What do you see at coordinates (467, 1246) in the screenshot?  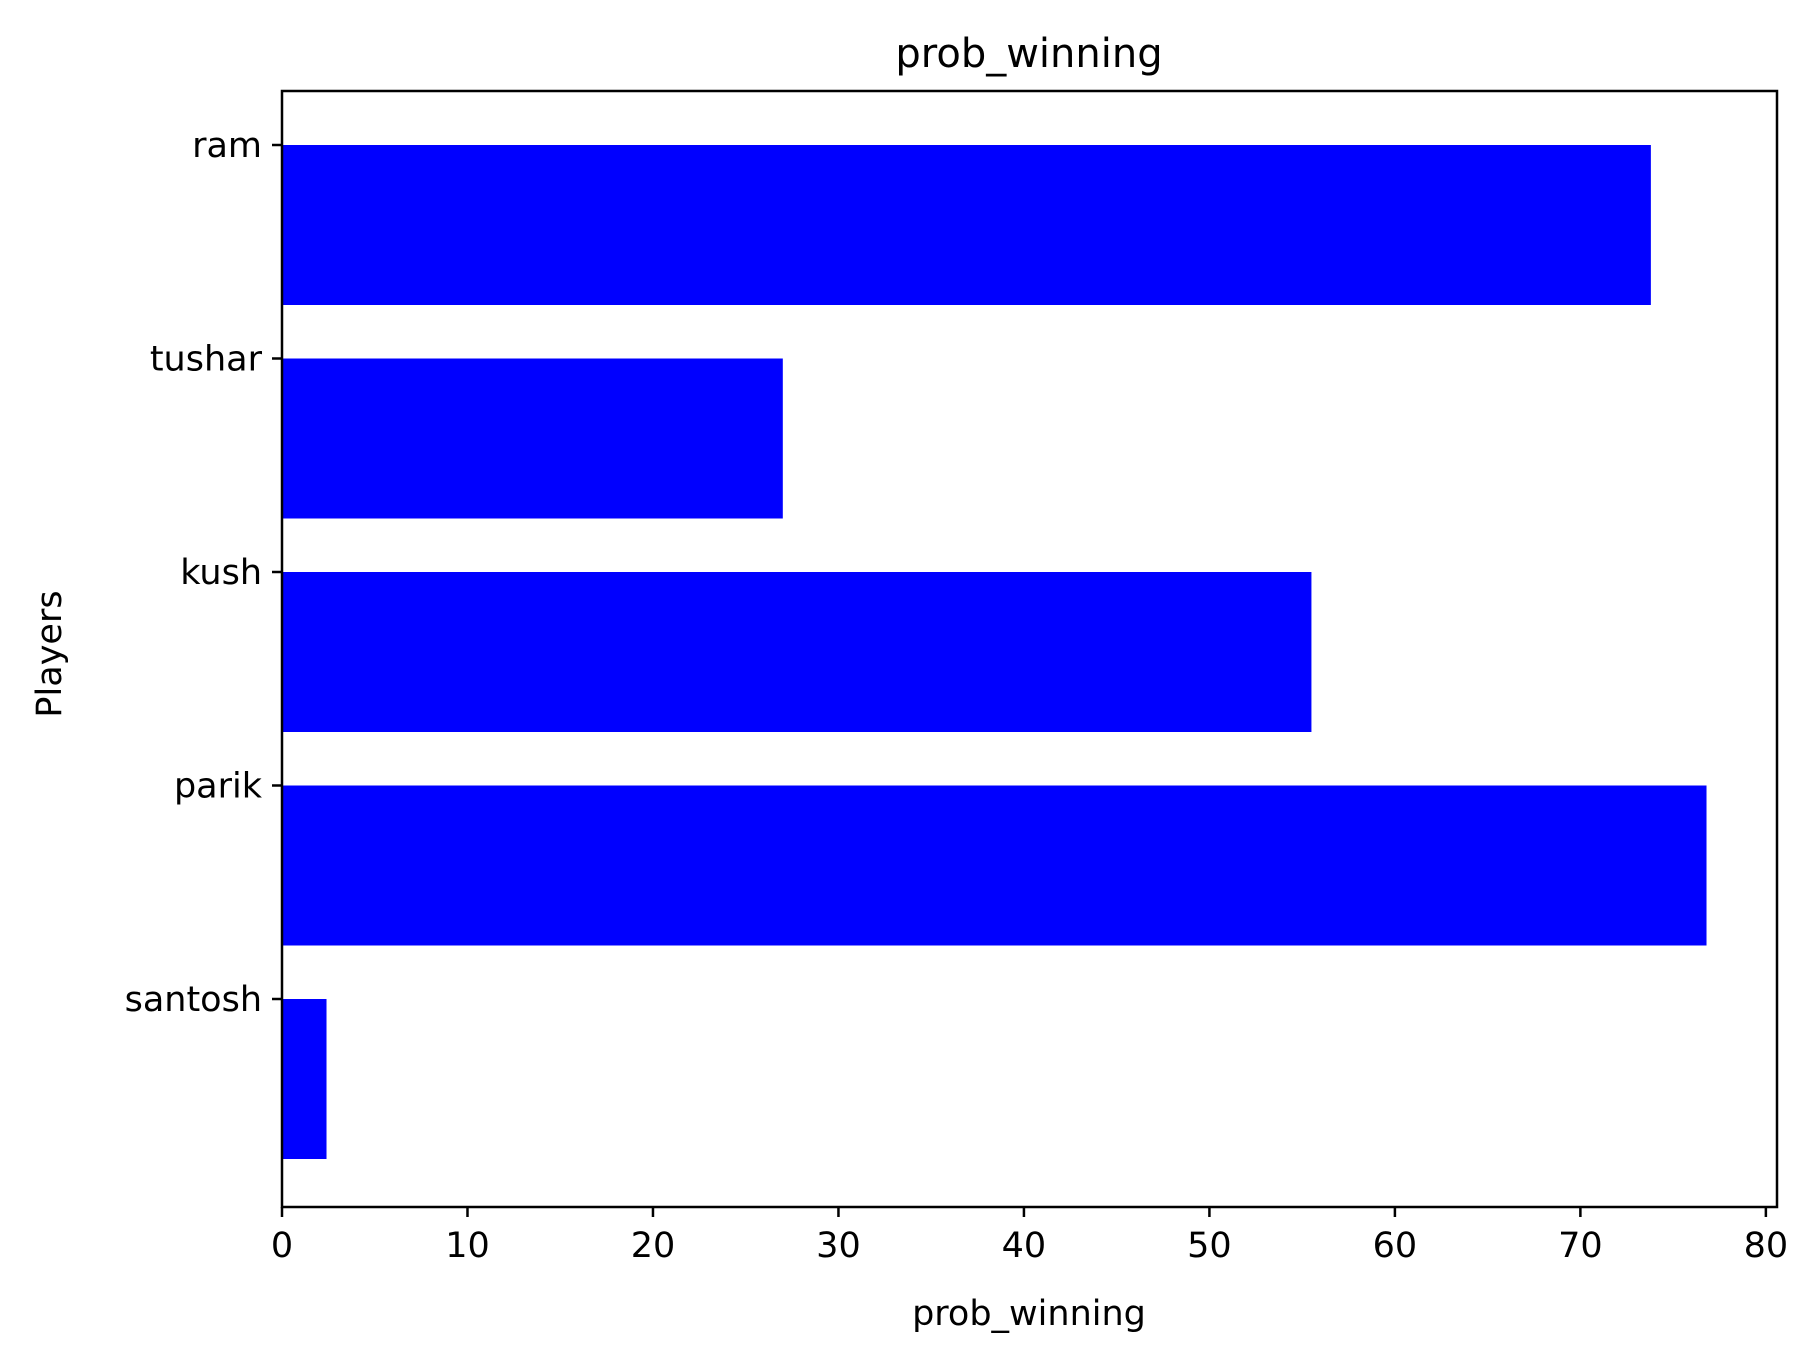 I see `x-tick-label: 10` at bounding box center [467, 1246].